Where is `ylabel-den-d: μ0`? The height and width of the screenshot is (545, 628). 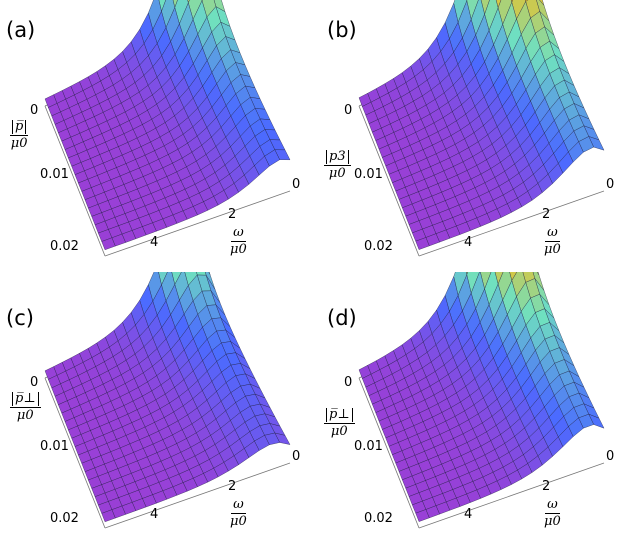
ylabel-den-d: μ0 is located at coordinates (339, 431).